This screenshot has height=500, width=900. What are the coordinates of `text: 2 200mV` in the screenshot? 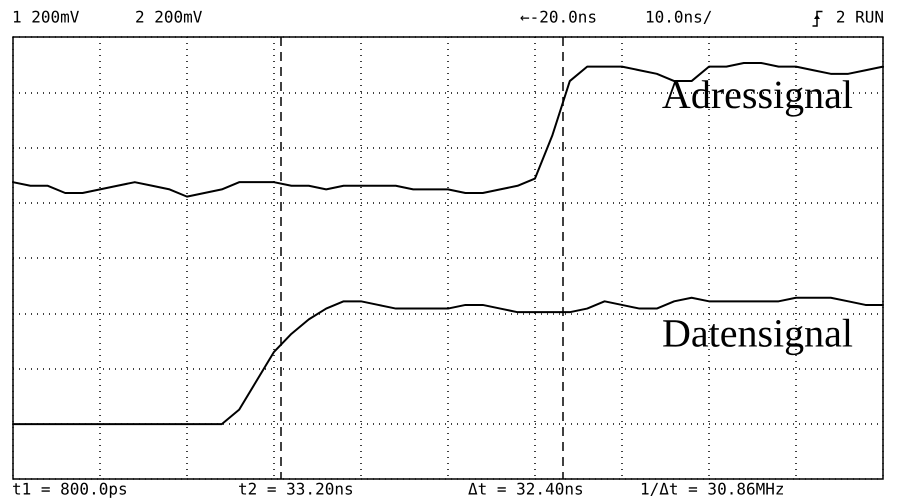 It's located at (169, 17).